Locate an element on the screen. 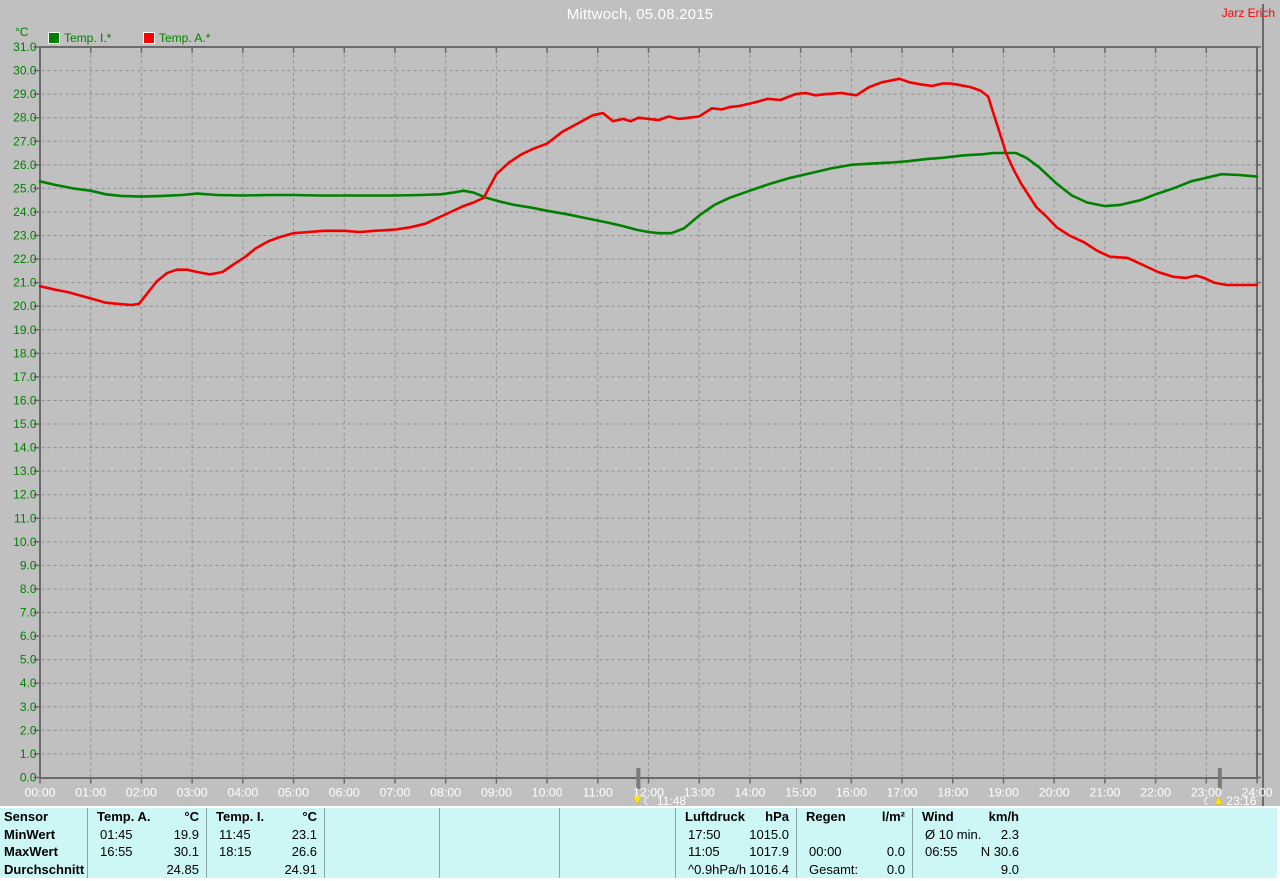 The height and width of the screenshot is (881, 1280). svg-text: 12:00 is located at coordinates (648, 793).